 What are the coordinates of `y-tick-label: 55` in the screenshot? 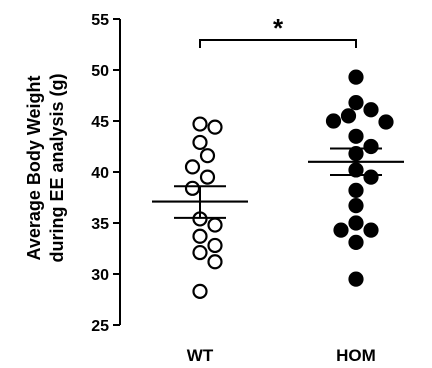 It's located at (100, 20).